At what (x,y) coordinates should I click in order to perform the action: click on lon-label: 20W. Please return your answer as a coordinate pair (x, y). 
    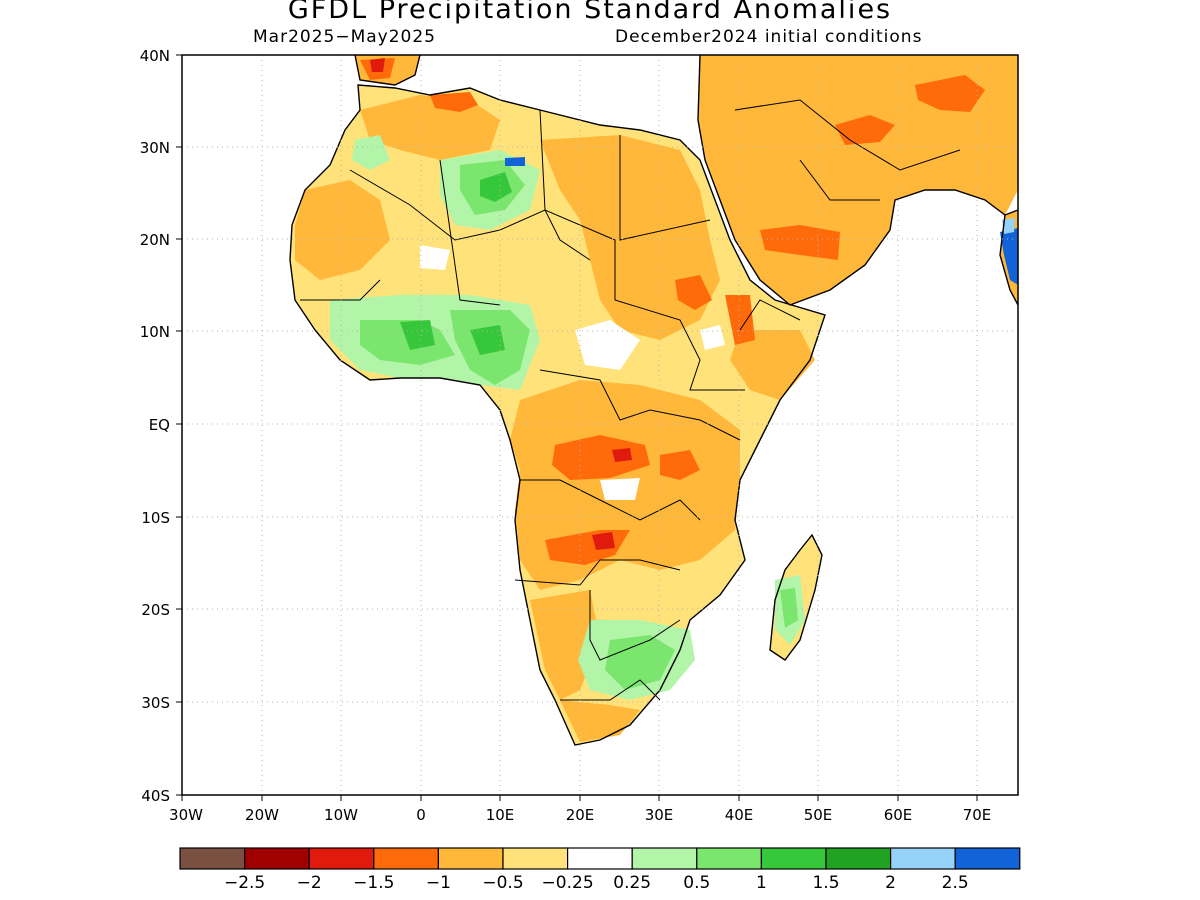
    Looking at the image, I should click on (262, 815).